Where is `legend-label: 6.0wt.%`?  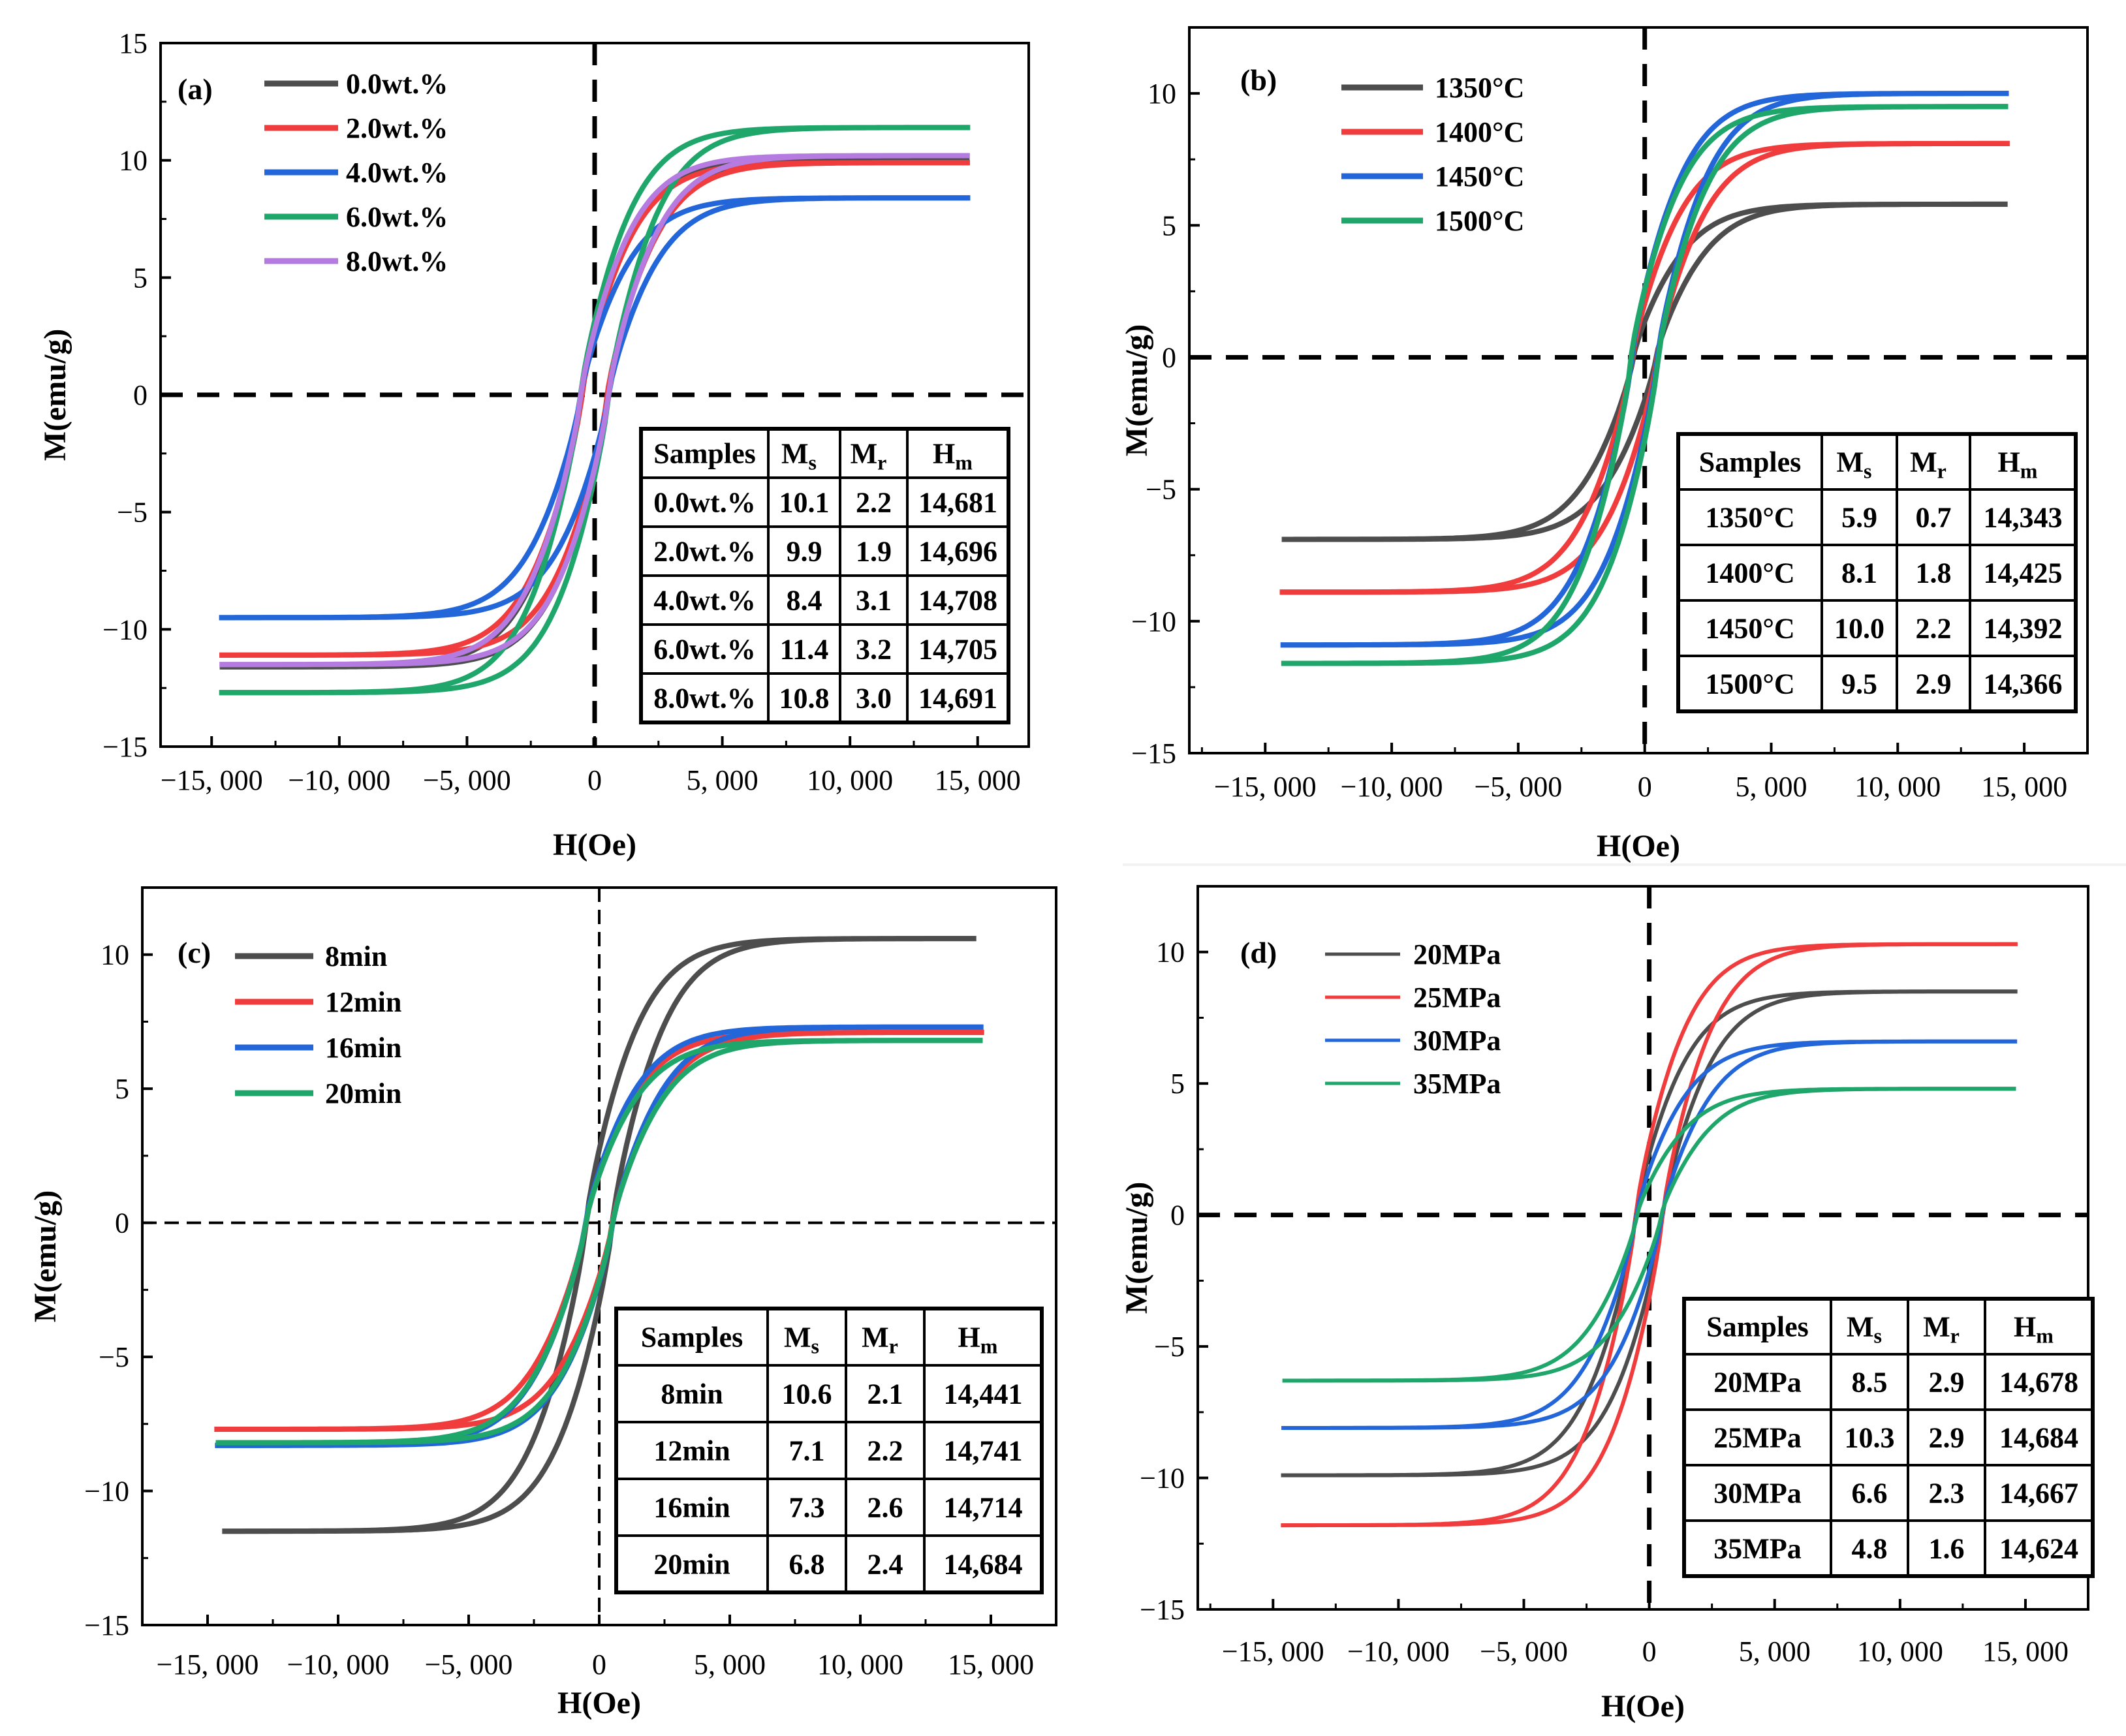 legend-label: 6.0wt.% is located at coordinates (397, 217).